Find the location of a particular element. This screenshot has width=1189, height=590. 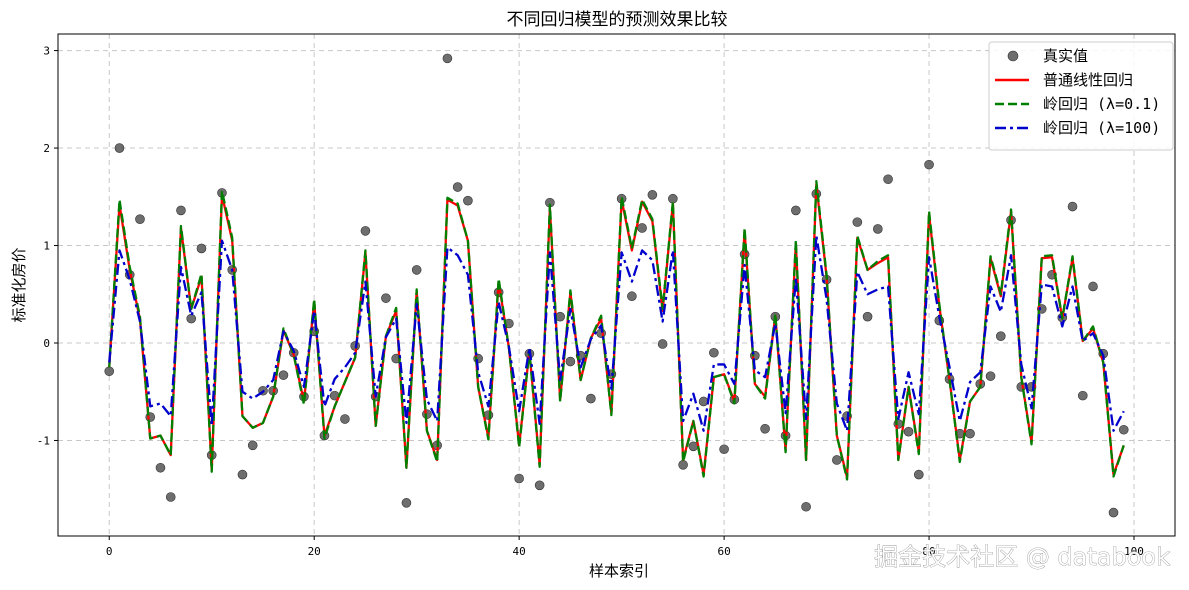

watermark: 掘金技术社区 @ databook is located at coordinates (1022, 557).